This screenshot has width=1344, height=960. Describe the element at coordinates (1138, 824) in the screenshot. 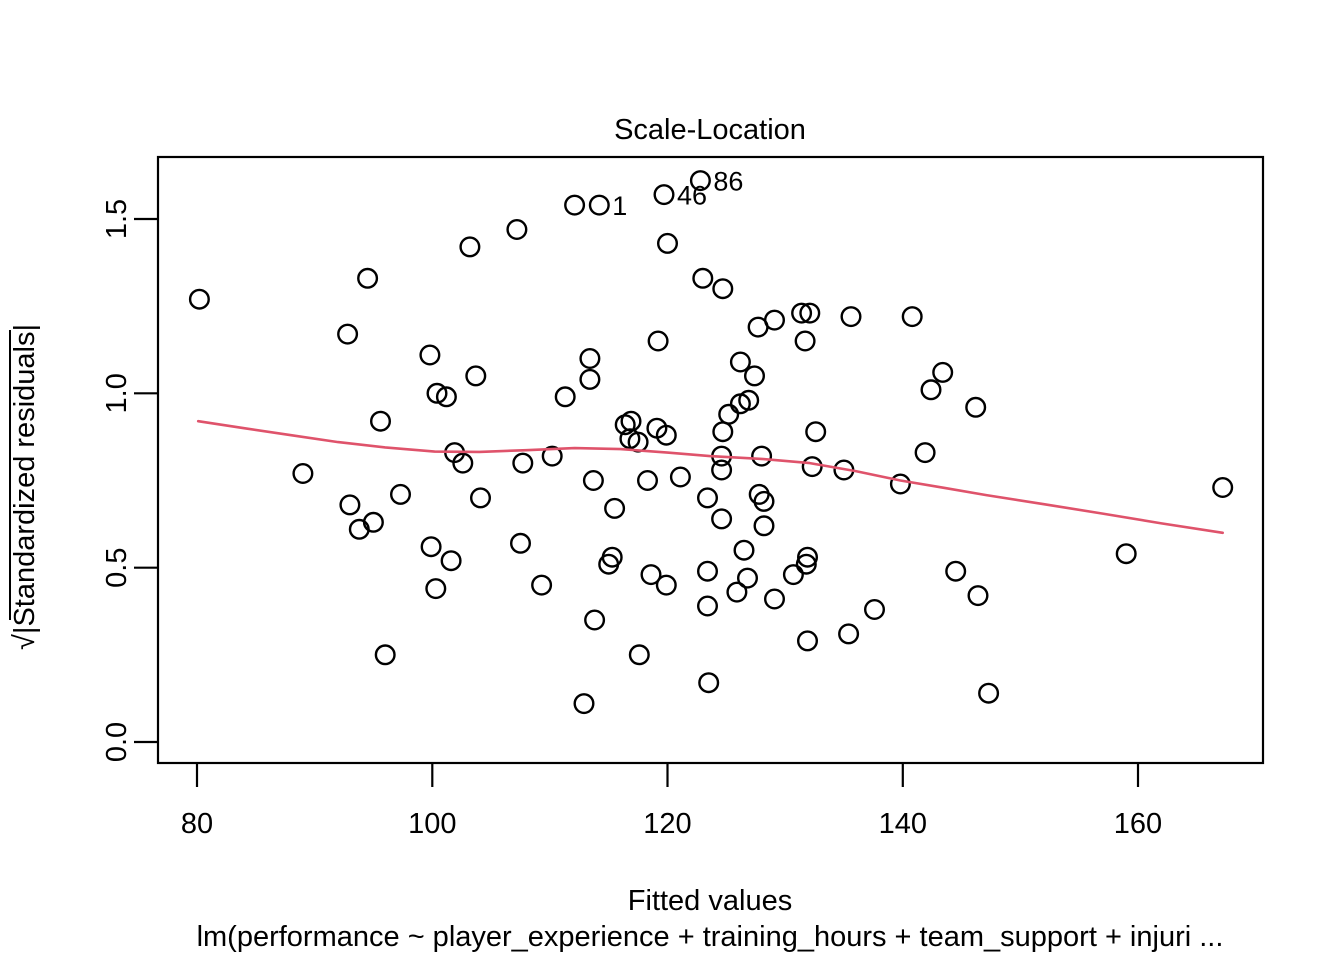

I see `x-tick-label: 160` at that location.